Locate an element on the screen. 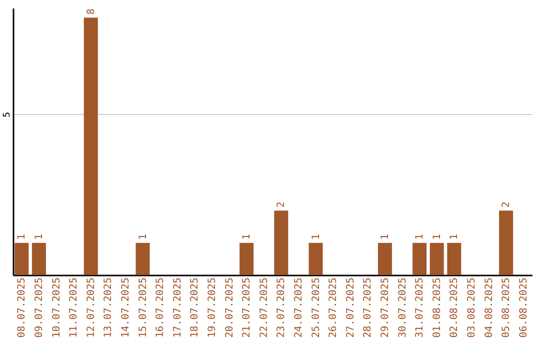  x-tick-label: 05.08.2025 is located at coordinates (506, 308).